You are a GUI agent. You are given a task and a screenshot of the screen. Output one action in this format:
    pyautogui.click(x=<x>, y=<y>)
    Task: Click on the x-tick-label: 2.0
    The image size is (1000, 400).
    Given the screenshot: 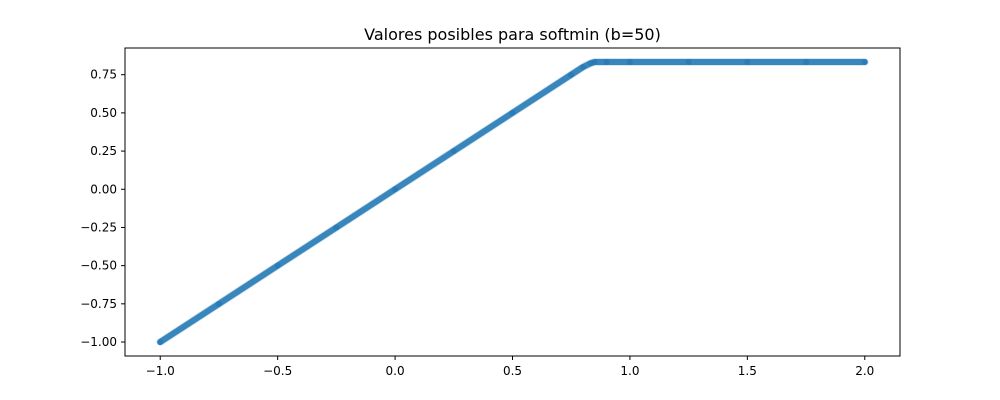 What is the action you would take?
    pyautogui.click(x=864, y=371)
    